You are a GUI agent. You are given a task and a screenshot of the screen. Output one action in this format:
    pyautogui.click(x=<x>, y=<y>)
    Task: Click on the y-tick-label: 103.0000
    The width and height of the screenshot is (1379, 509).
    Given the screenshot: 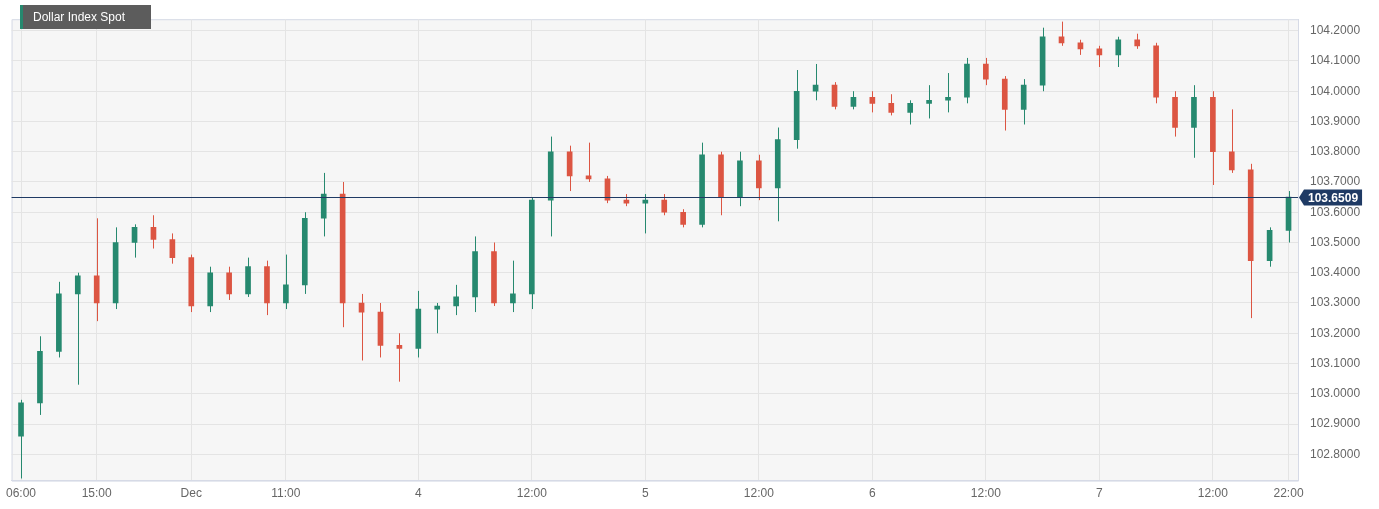 What is the action you would take?
    pyautogui.click(x=1335, y=393)
    